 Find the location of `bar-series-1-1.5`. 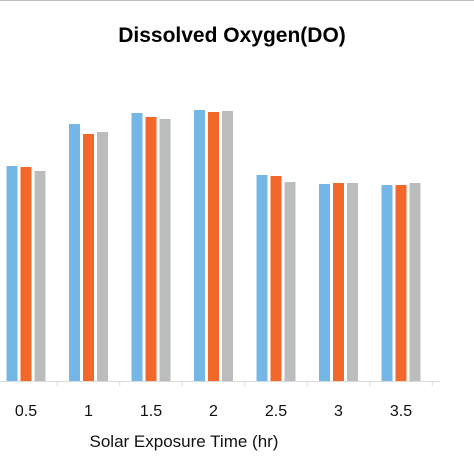

bar-series-1-1.5 is located at coordinates (137, 247).